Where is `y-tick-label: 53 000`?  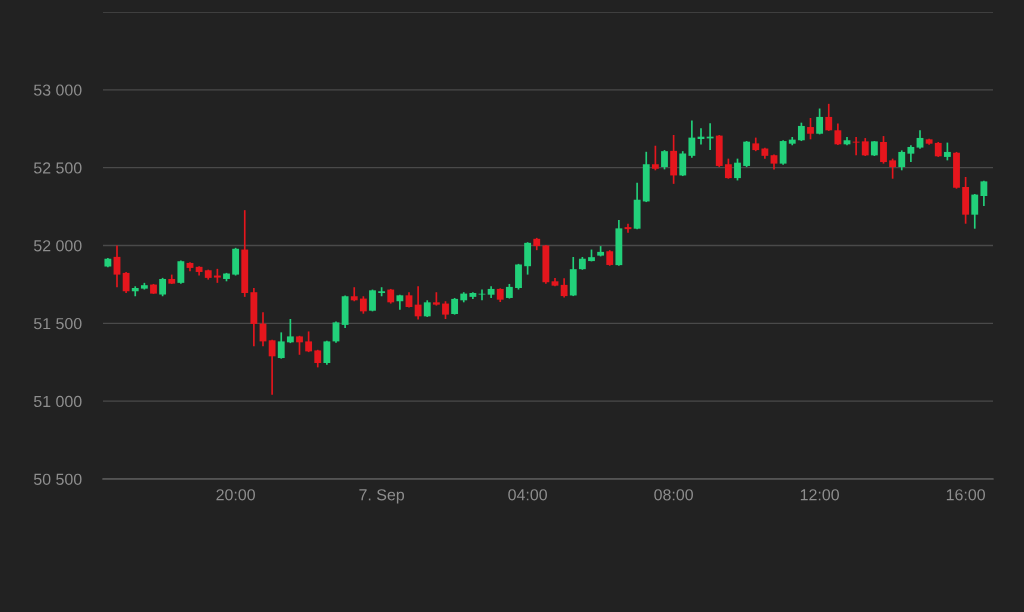 y-tick-label: 53 000 is located at coordinates (57, 90).